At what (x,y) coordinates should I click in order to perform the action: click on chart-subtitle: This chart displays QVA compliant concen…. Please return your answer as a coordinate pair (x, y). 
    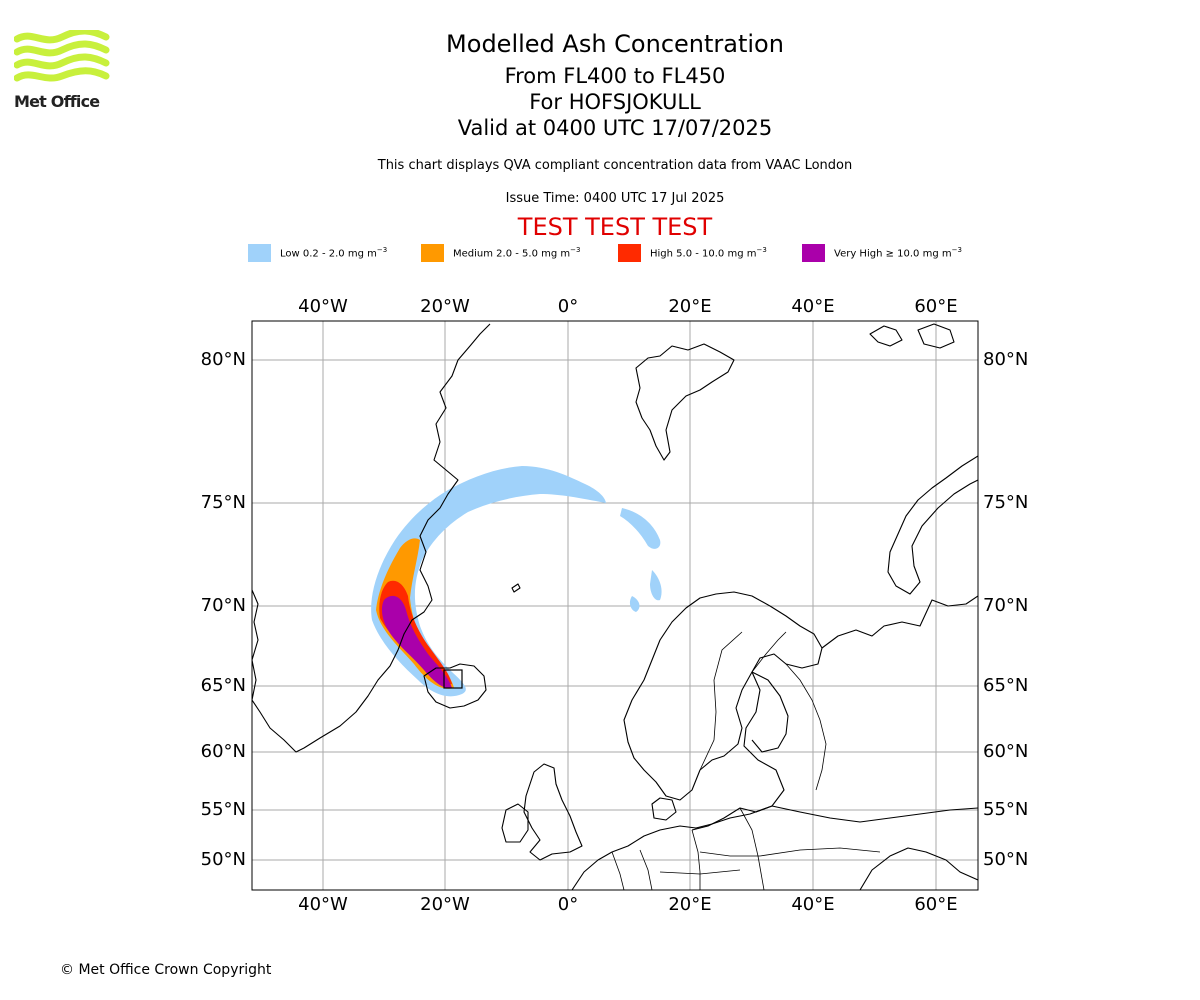
    Looking at the image, I should click on (615, 165).